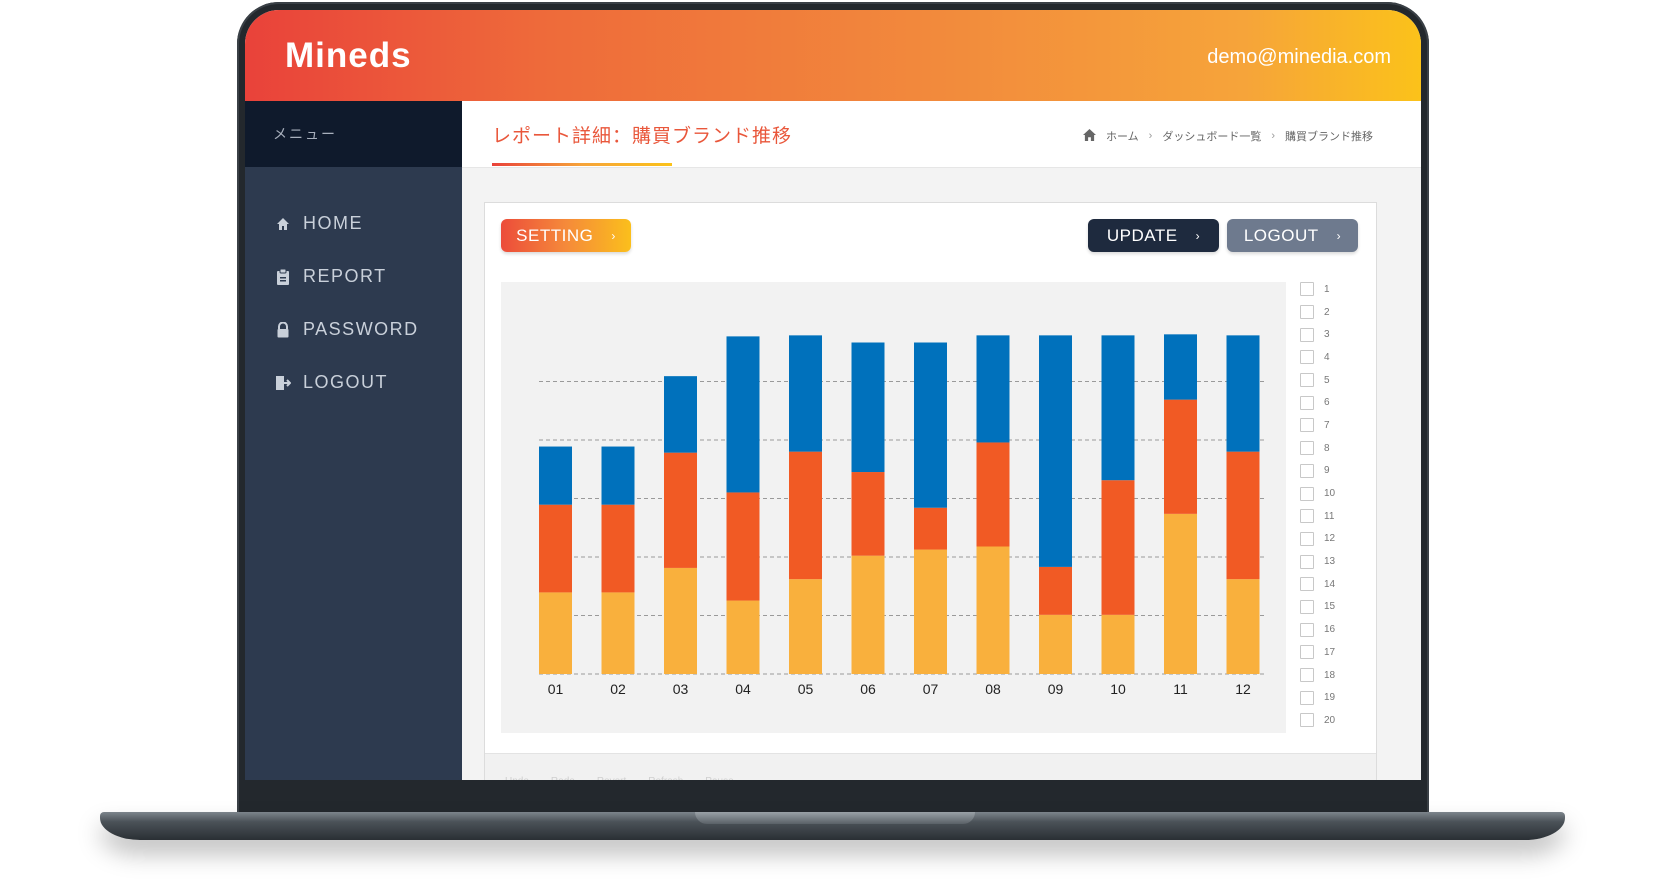 The height and width of the screenshot is (894, 1680). What do you see at coordinates (1118, 644) in the screenshot?
I see `bar-segment-10-s1` at bounding box center [1118, 644].